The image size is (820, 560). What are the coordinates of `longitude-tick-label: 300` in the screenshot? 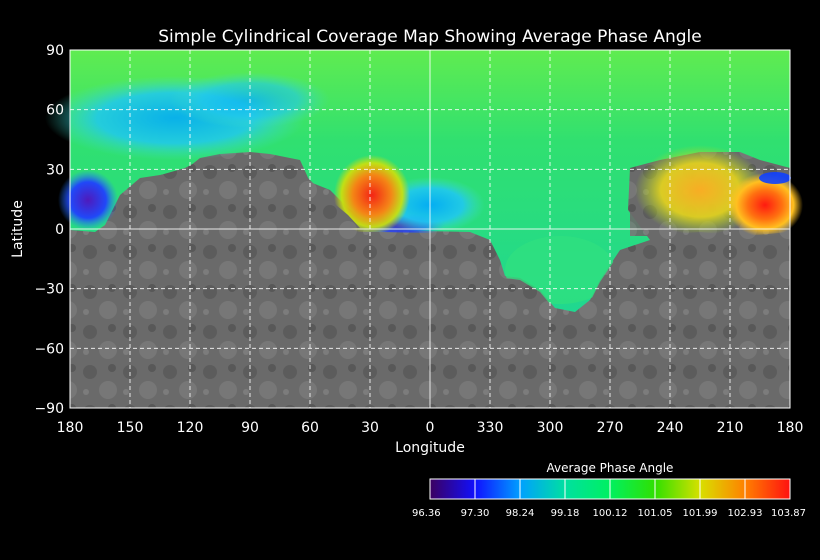 It's located at (550, 428).